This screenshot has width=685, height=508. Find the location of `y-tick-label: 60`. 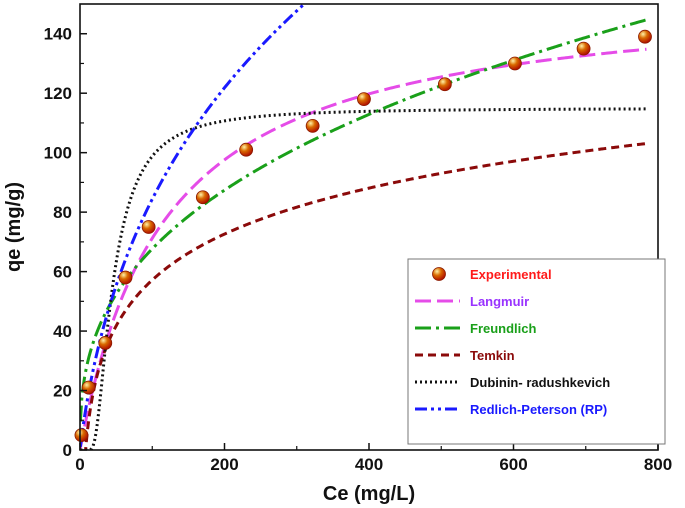

y-tick-label: 60 is located at coordinates (62, 272).